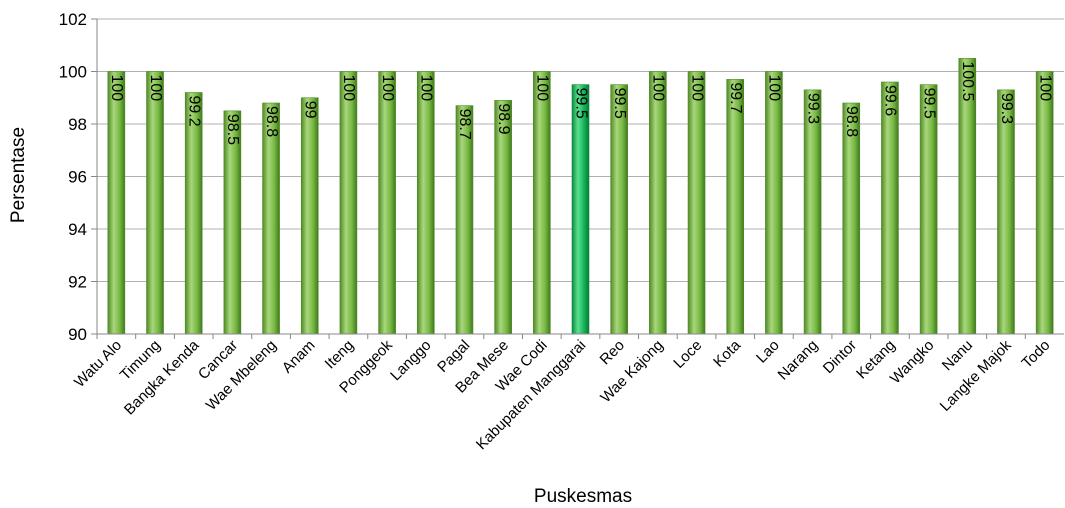  I want to click on bar-ketang, so click(890, 208).